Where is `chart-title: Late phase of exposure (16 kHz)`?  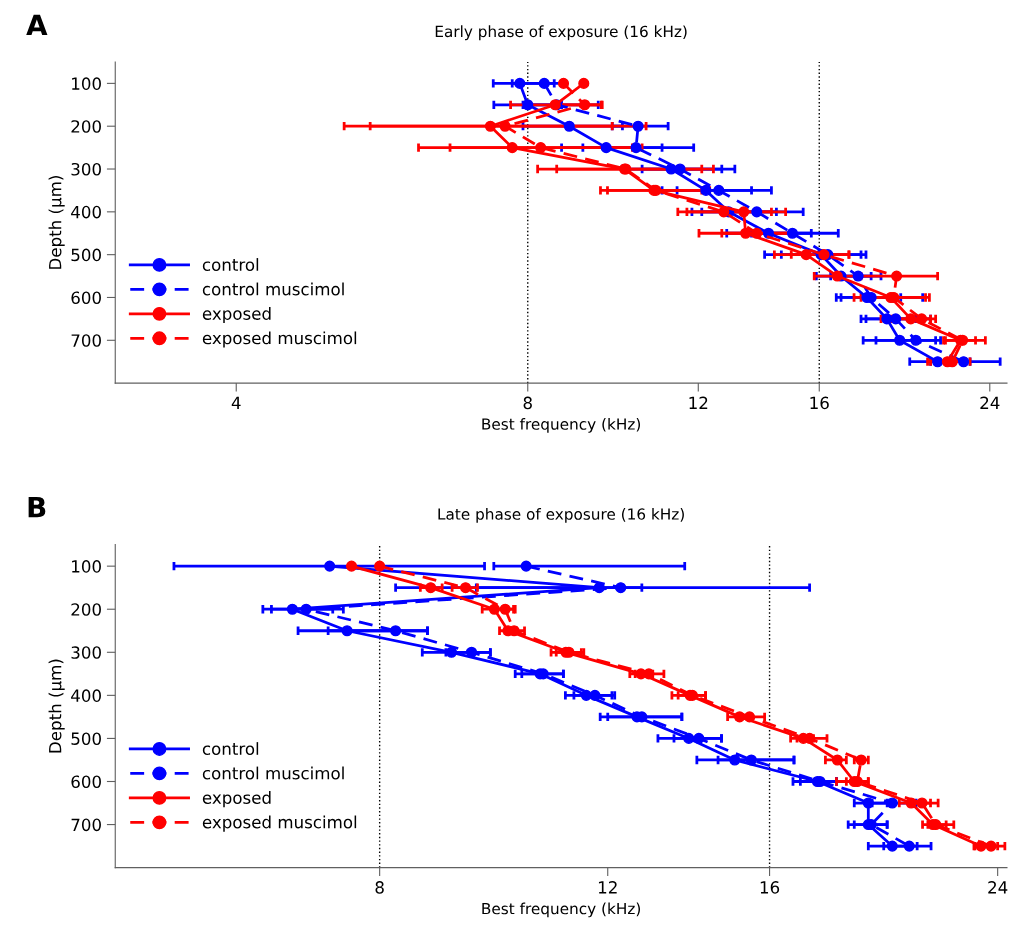 chart-title: Late phase of exposure (16 kHz) is located at coordinates (561, 515).